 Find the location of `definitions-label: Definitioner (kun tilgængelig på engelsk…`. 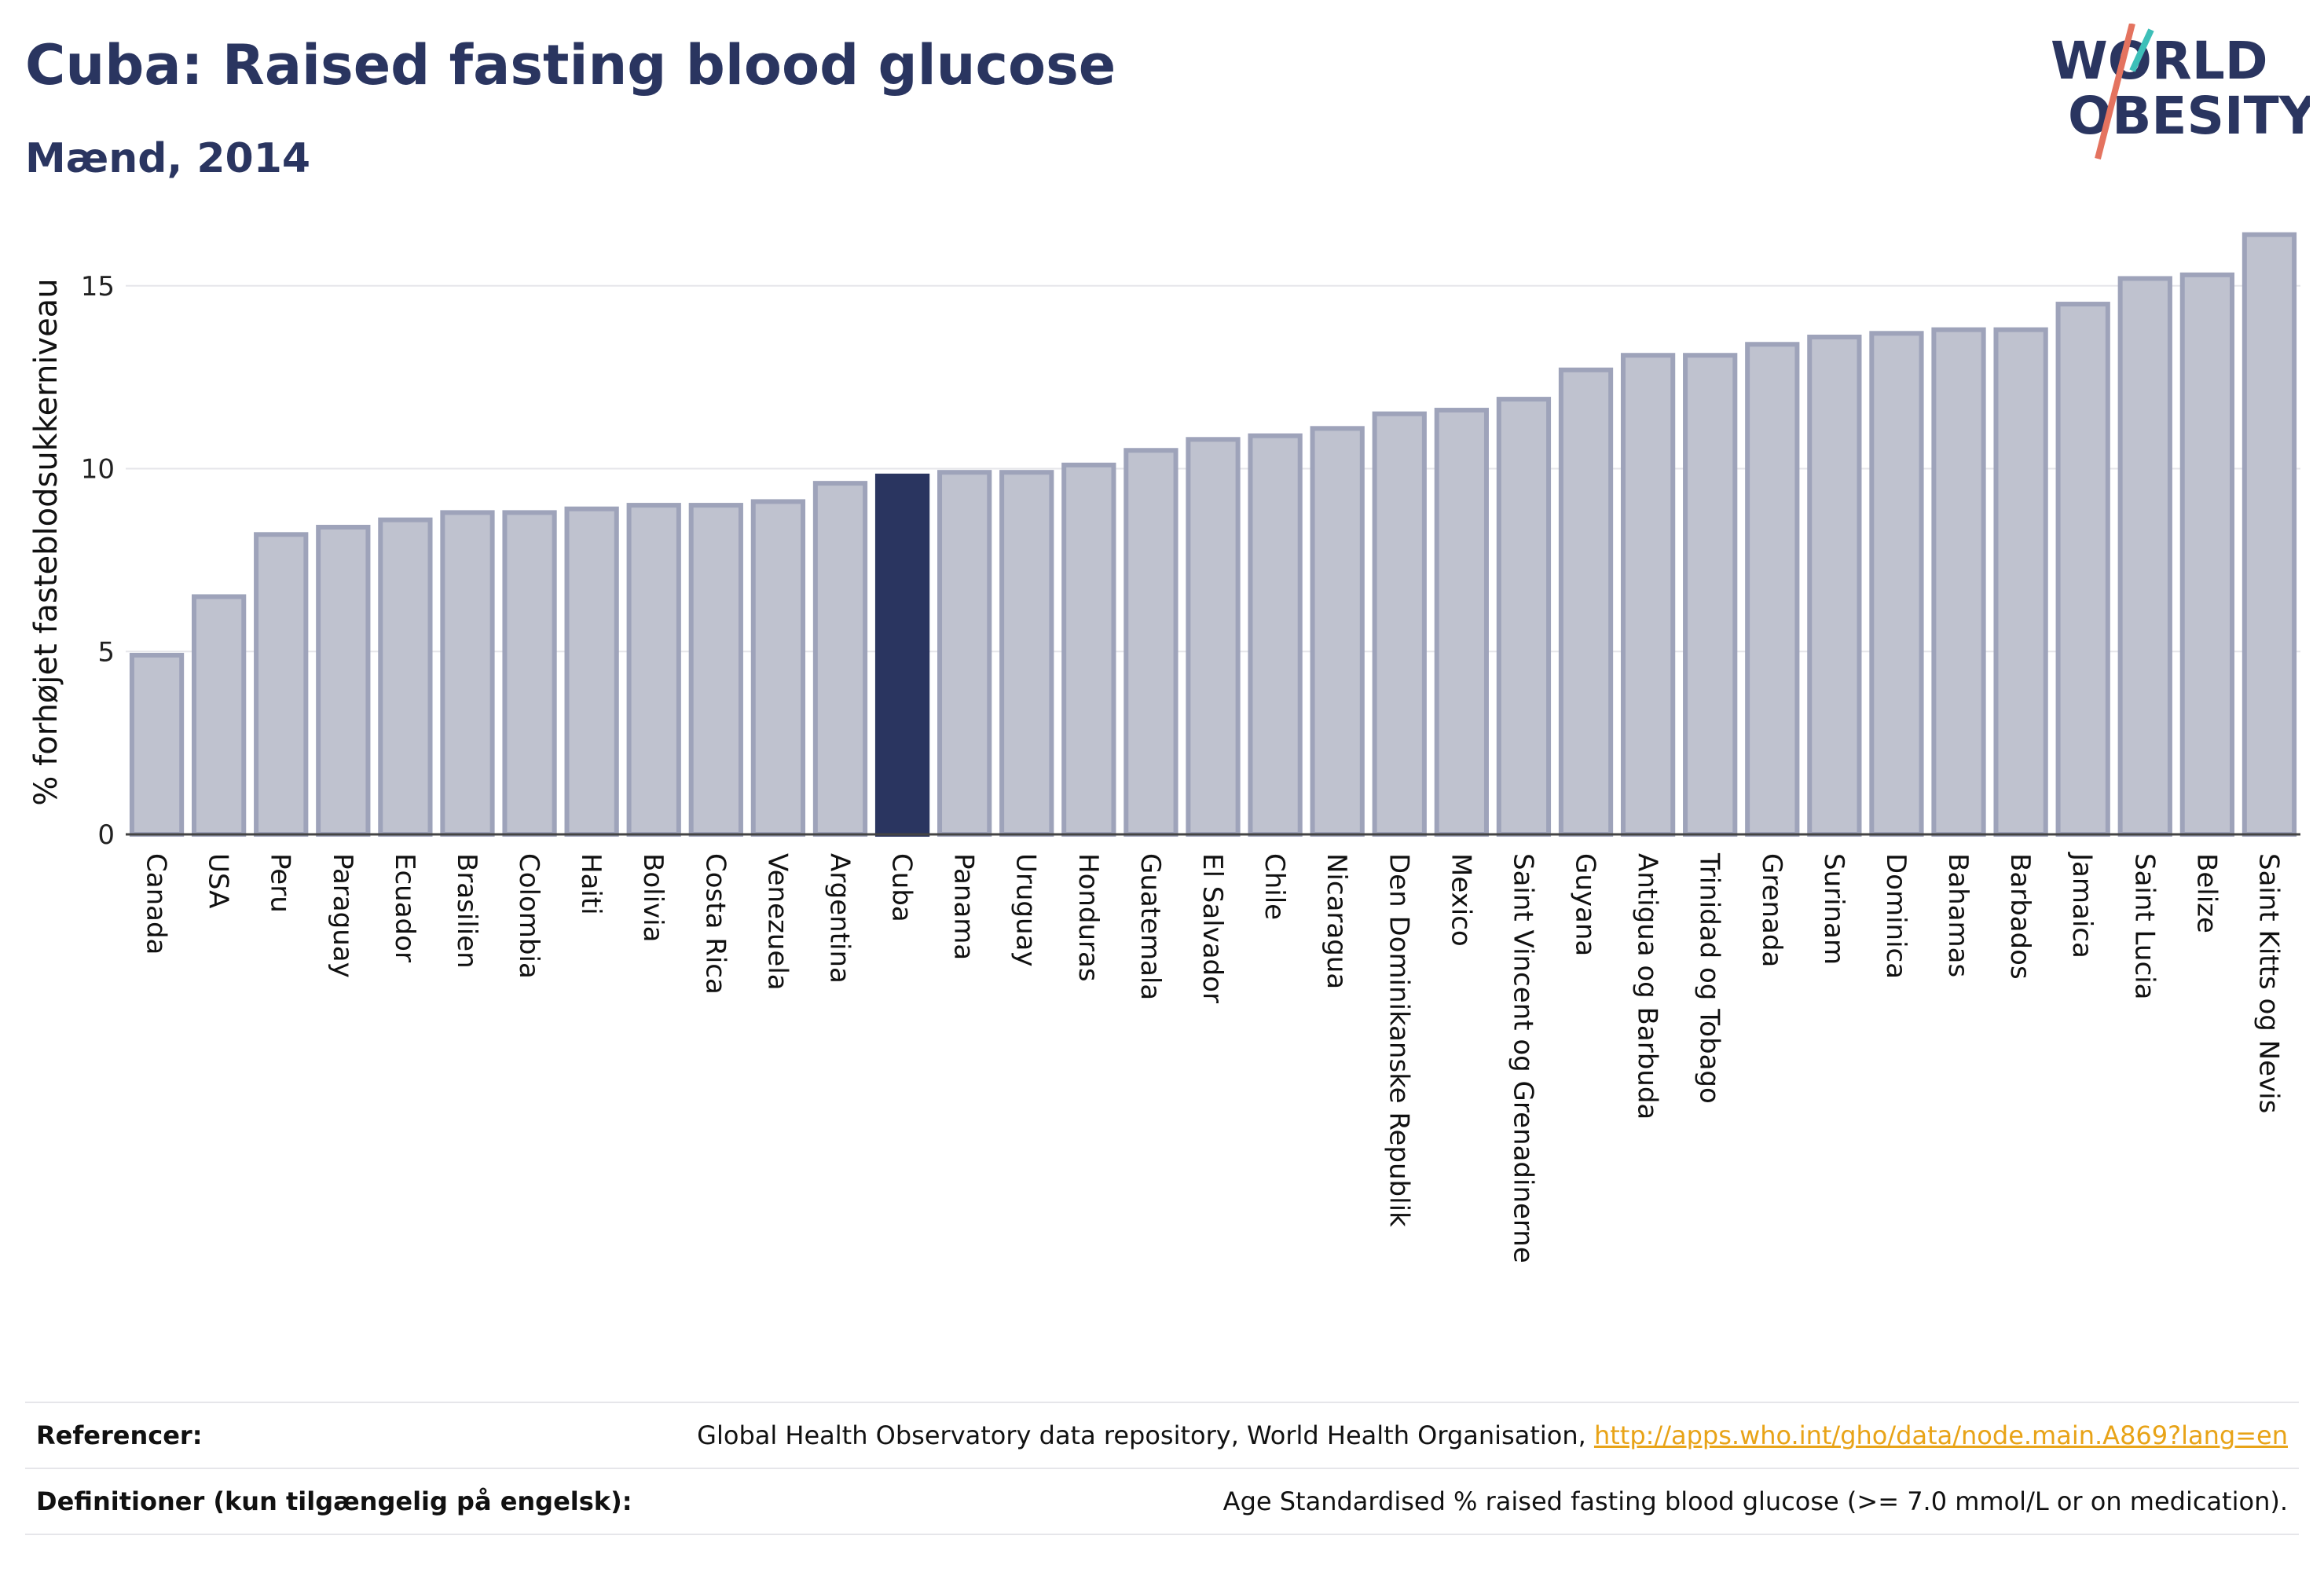

definitions-label: Definitioner (kun tilgængelig på engelsk… is located at coordinates (334, 1501).